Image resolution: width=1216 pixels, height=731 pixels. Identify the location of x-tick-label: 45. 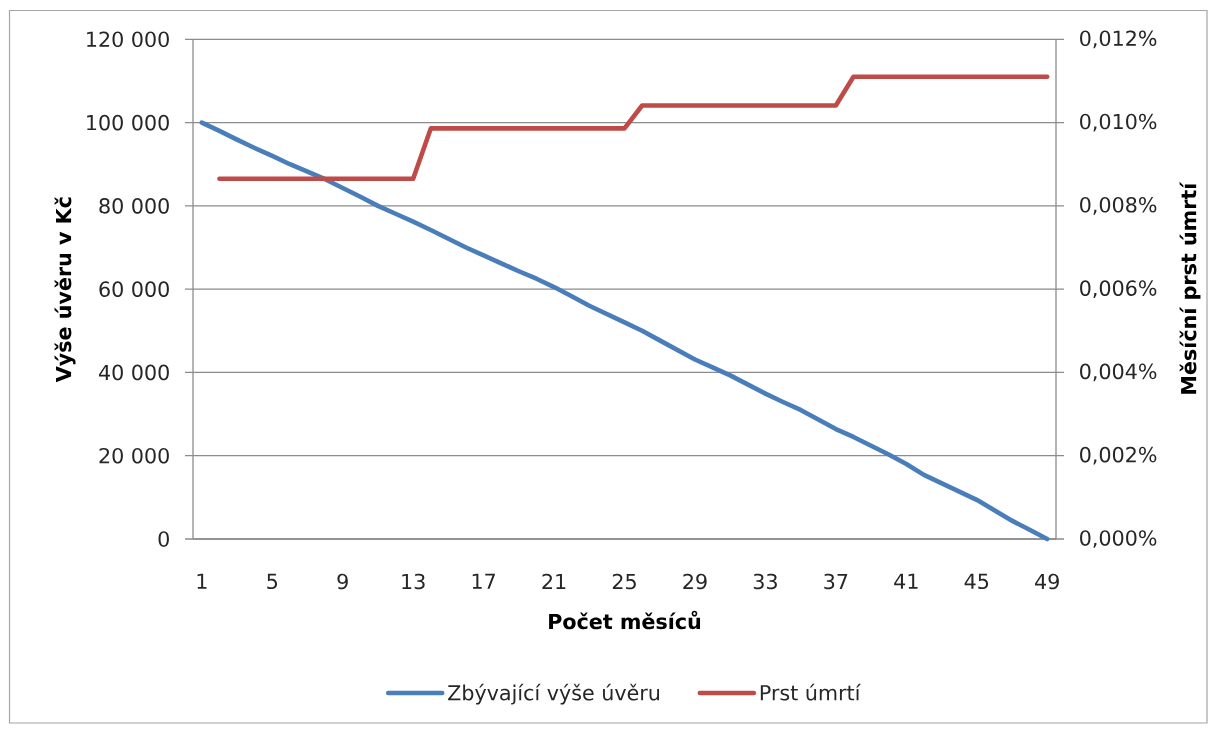
(976, 581).